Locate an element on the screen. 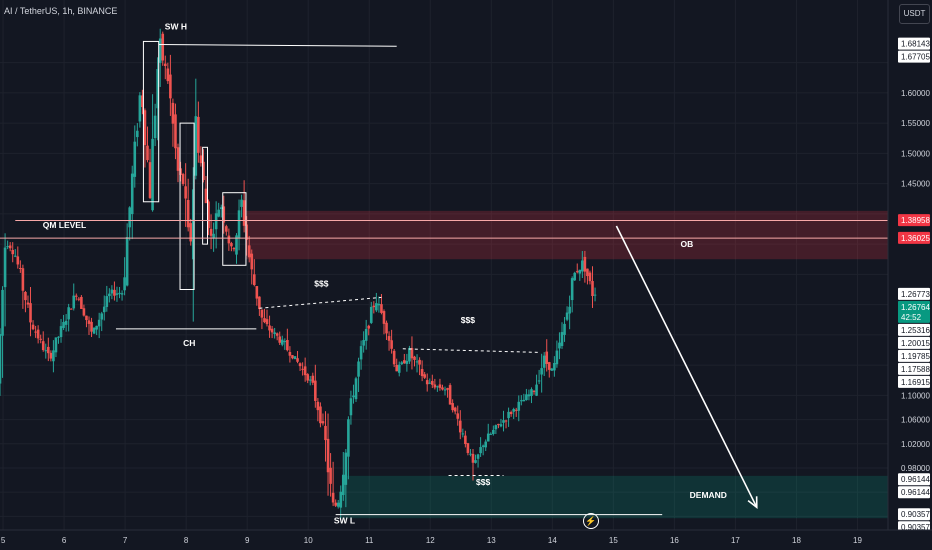 Image resolution: width=932 pixels, height=550 pixels. sw-h-line is located at coordinates (277, 45).